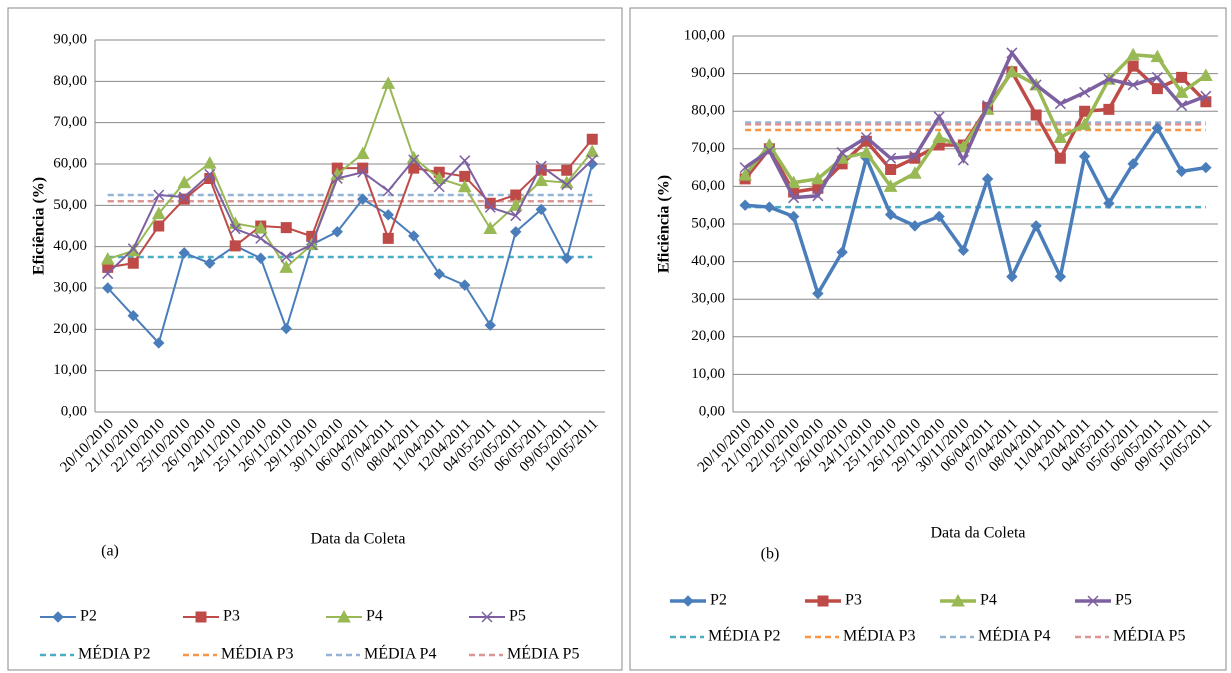 This screenshot has width=1231, height=673. I want to click on legend-label: P2, so click(88, 616).